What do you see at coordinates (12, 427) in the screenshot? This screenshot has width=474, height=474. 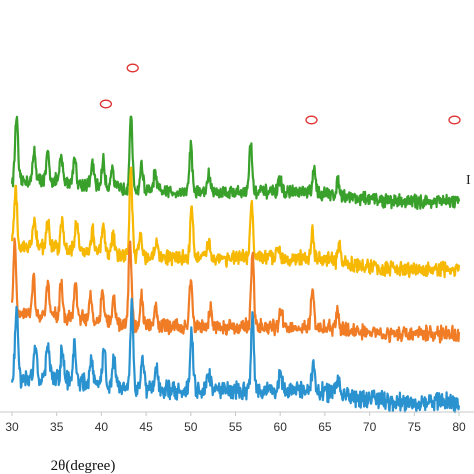 I see `x-tick-label-30: 30` at bounding box center [12, 427].